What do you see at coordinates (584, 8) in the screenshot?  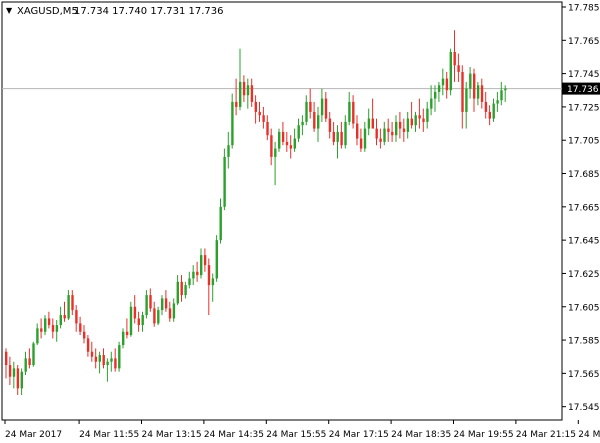 I see `price-tick-label: 17.785` at bounding box center [584, 8].